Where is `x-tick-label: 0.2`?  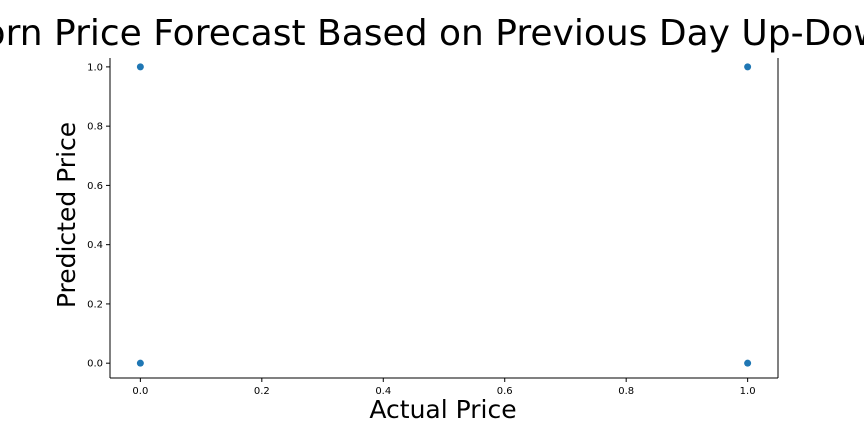
x-tick-label: 0.2 is located at coordinates (262, 391).